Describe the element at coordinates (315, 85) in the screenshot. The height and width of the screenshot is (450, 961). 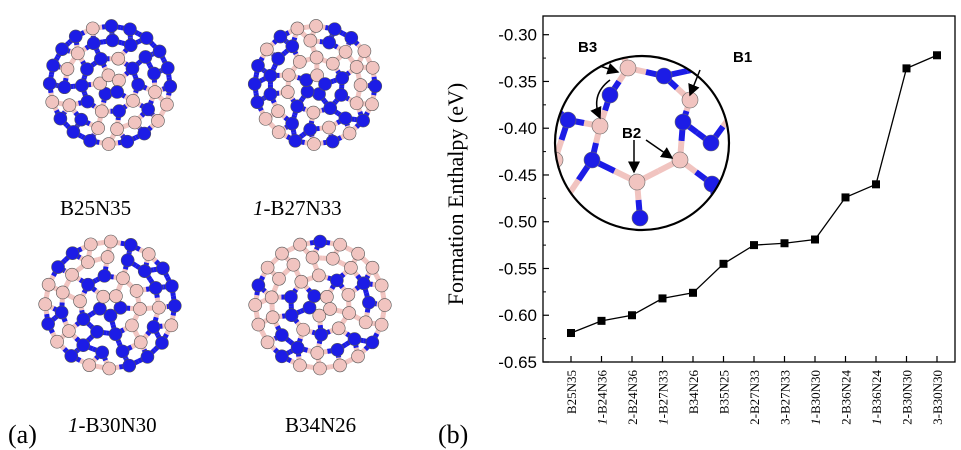
I see `molecule-1-b27n33` at that location.